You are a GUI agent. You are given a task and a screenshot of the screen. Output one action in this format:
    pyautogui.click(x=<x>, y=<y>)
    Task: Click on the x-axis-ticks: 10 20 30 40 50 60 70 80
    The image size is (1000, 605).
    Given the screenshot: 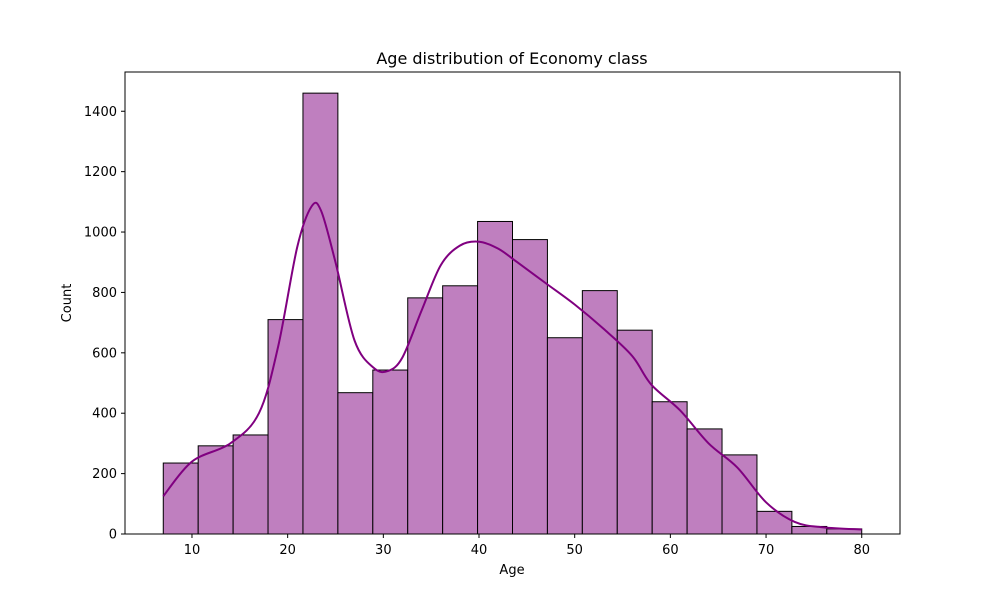 What is the action you would take?
    pyautogui.click(x=527, y=546)
    